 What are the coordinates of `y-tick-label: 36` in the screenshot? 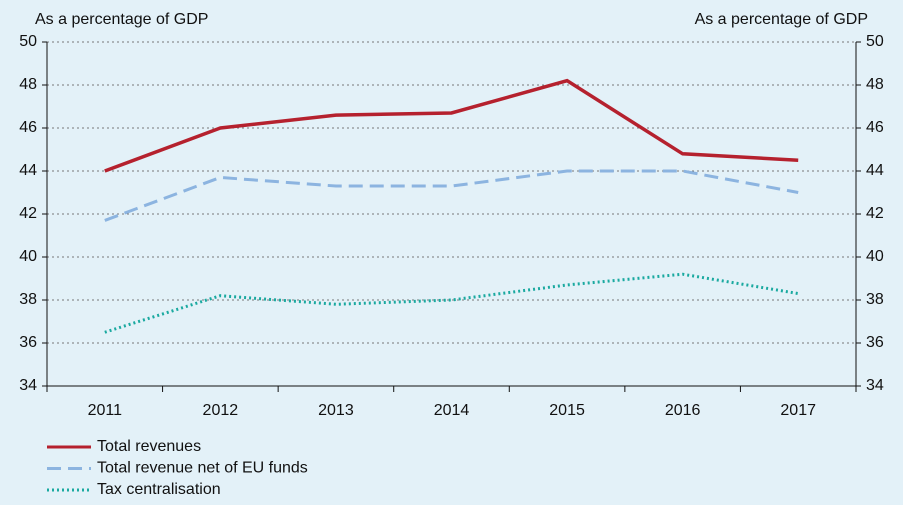 It's located at (28, 342).